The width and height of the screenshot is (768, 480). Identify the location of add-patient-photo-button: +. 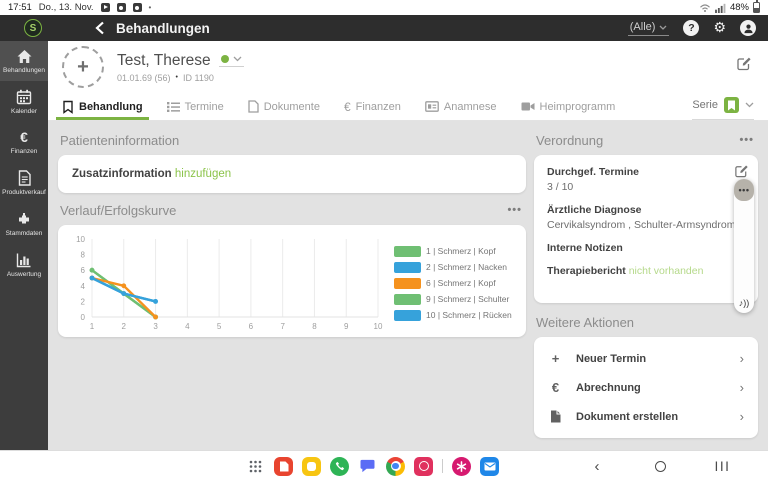
(83, 67).